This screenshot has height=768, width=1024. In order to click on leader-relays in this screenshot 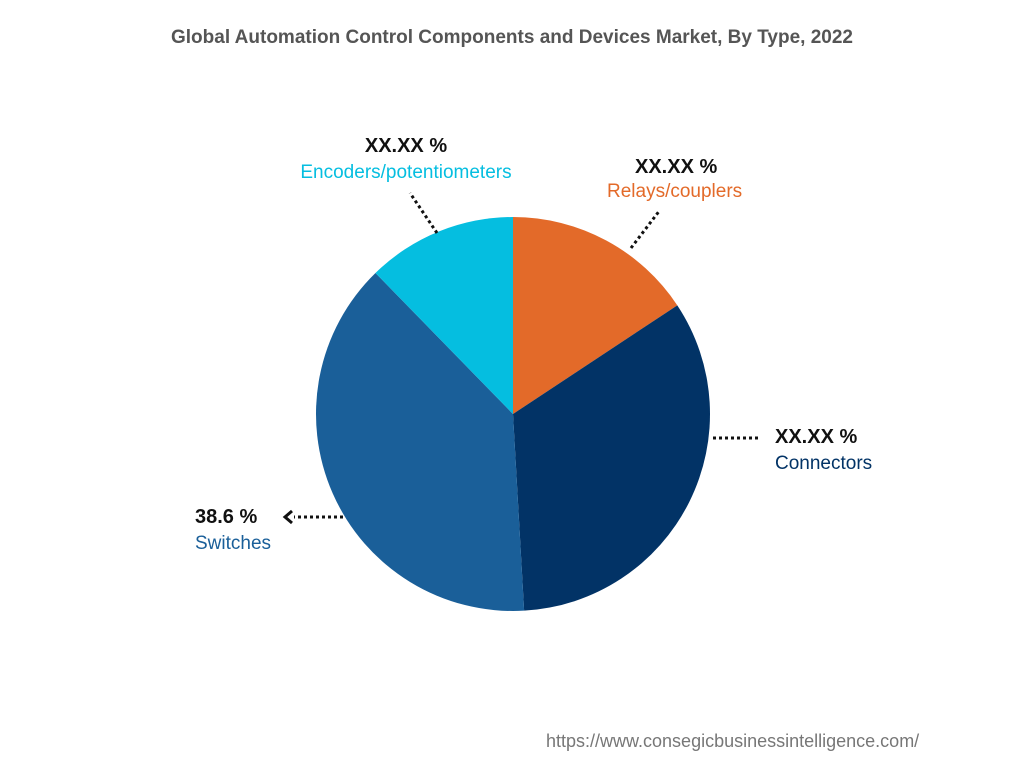, I will do `click(645, 229)`.